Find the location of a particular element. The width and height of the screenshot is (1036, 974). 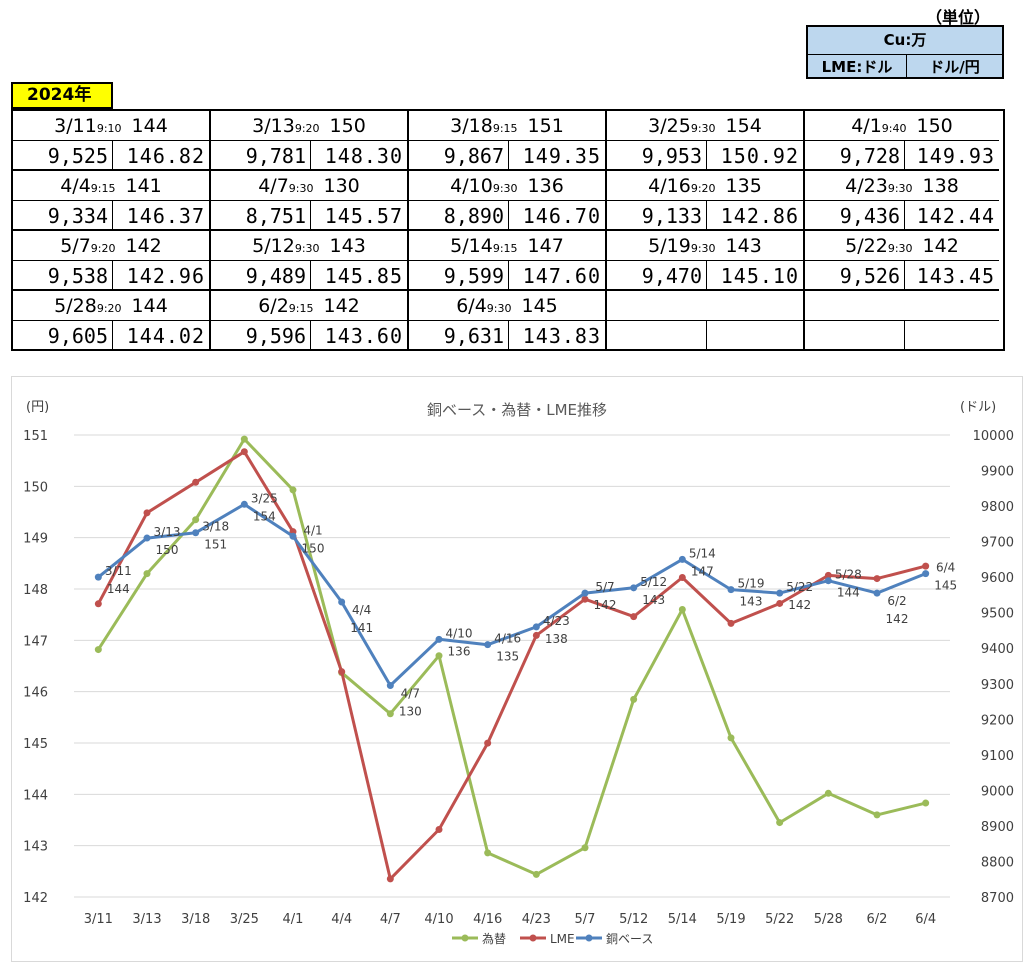

x-tick-label: 6/2 is located at coordinates (877, 919).